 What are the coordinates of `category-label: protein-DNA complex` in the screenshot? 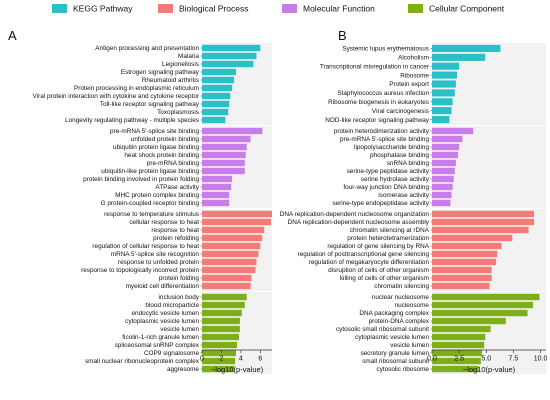 It's located at (399, 321).